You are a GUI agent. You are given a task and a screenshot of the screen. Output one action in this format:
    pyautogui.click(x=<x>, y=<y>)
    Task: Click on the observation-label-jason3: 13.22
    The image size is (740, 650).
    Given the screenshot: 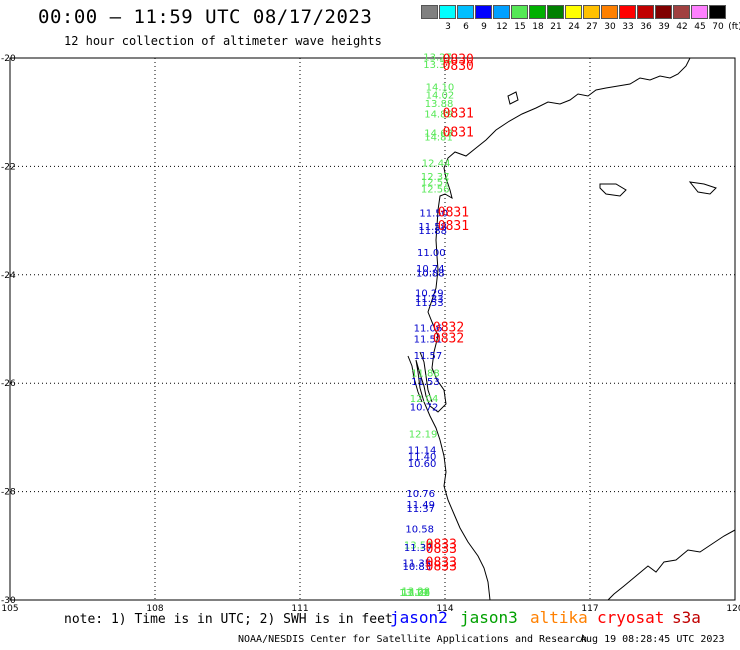 What is the action you would take?
    pyautogui.click(x=416, y=593)
    